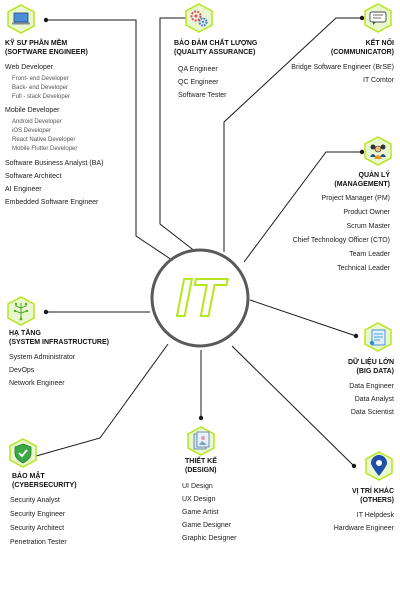 The width and height of the screenshot is (400, 600). Describe the element at coordinates (375, 515) in the screenshot. I see `others-item-1: IT Helpdesk` at that location.